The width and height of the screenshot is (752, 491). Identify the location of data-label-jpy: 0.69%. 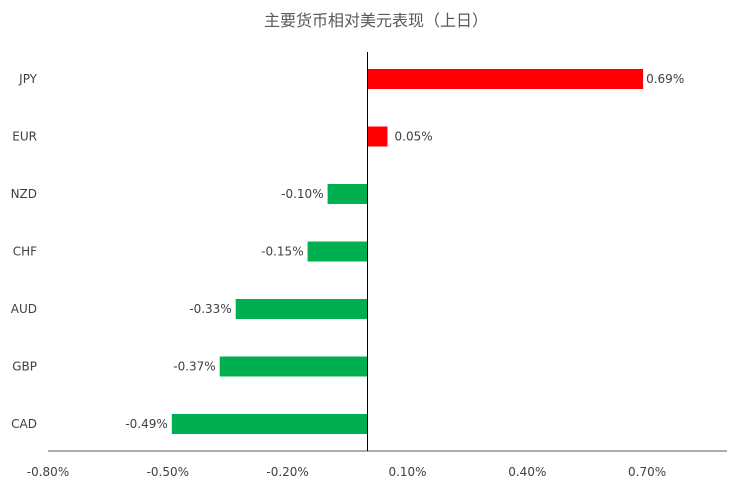
(665, 79).